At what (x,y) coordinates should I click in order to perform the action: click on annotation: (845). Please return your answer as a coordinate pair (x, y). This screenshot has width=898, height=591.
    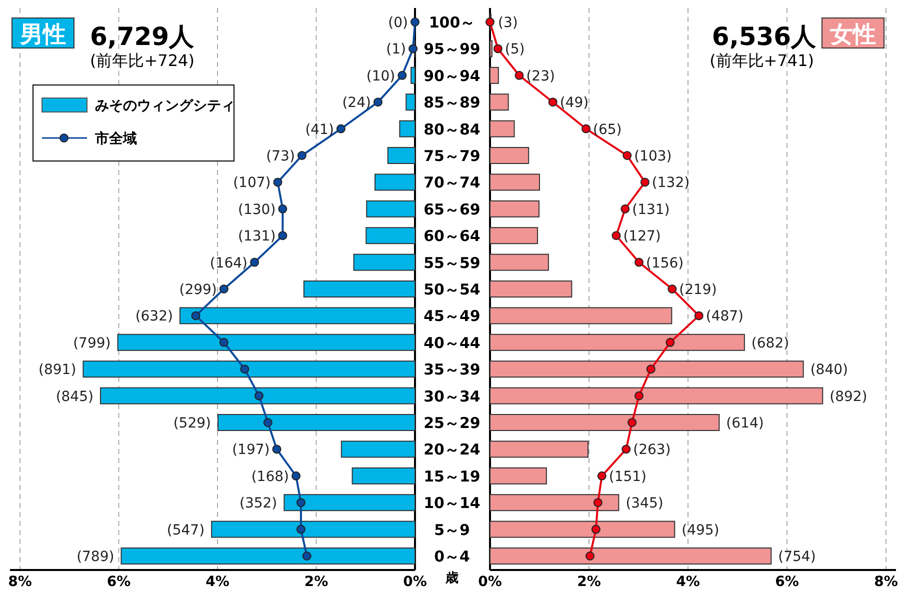
    Looking at the image, I should click on (75, 396).